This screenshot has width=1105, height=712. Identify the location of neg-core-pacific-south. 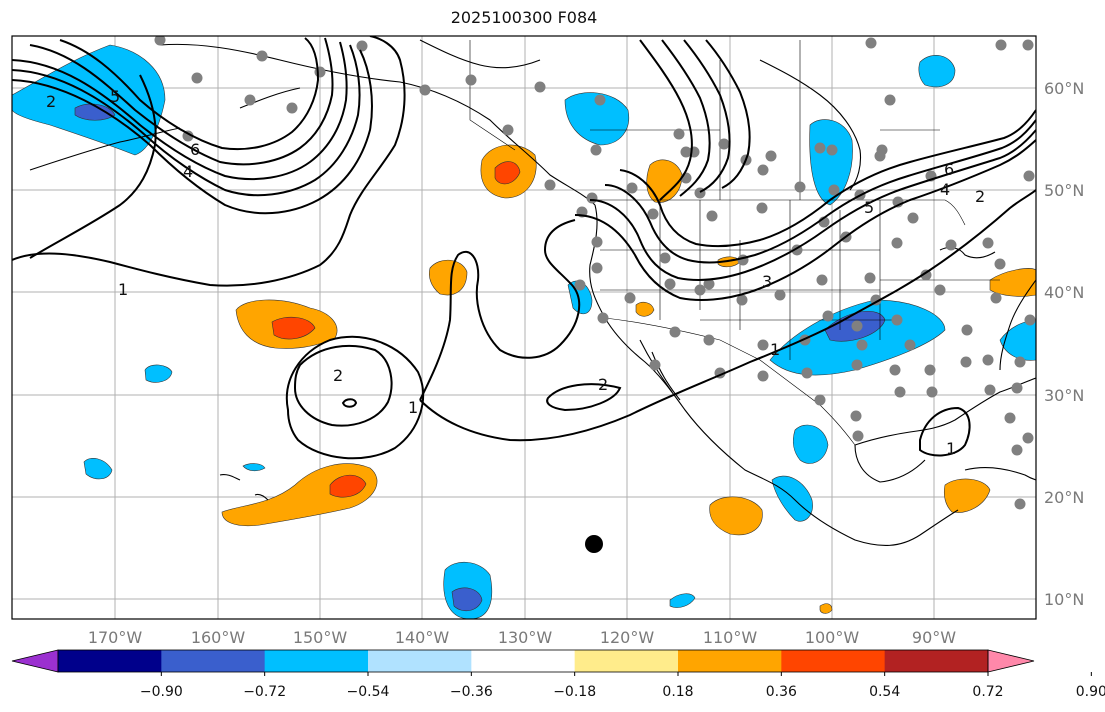
(467, 599).